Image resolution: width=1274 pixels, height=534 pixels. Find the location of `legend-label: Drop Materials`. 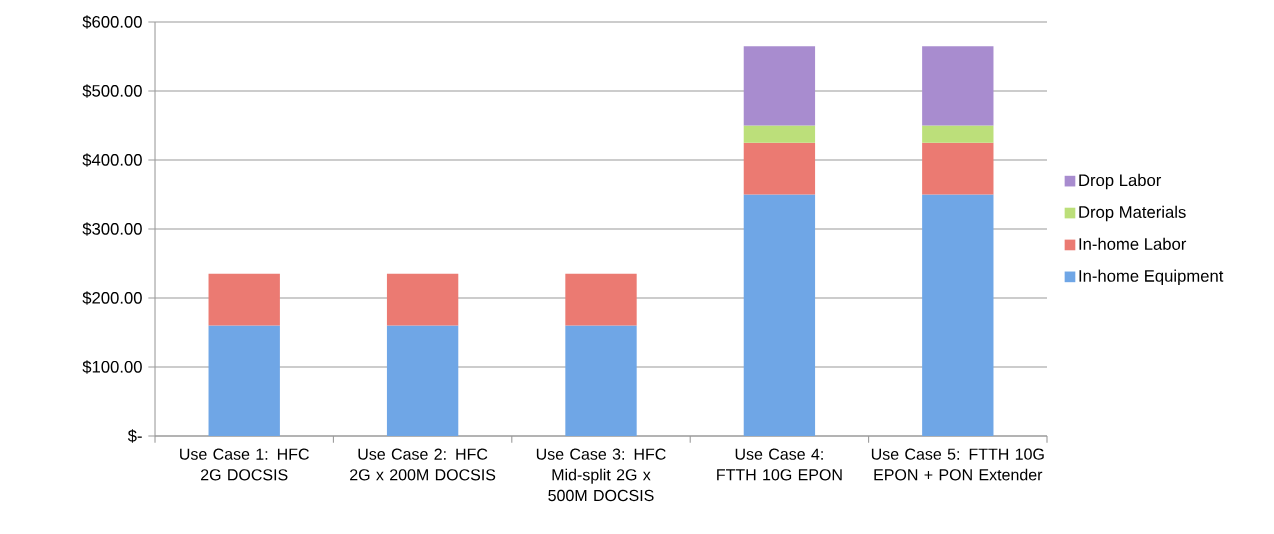

legend-label: Drop Materials is located at coordinates (1132, 213).